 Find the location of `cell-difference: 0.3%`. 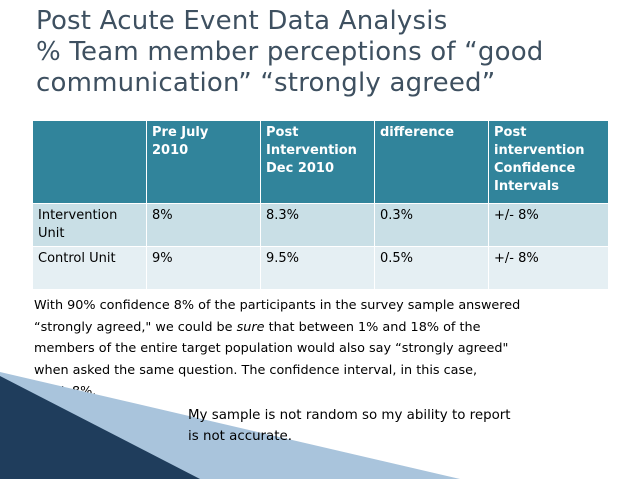

cell-difference: 0.3% is located at coordinates (431, 225).